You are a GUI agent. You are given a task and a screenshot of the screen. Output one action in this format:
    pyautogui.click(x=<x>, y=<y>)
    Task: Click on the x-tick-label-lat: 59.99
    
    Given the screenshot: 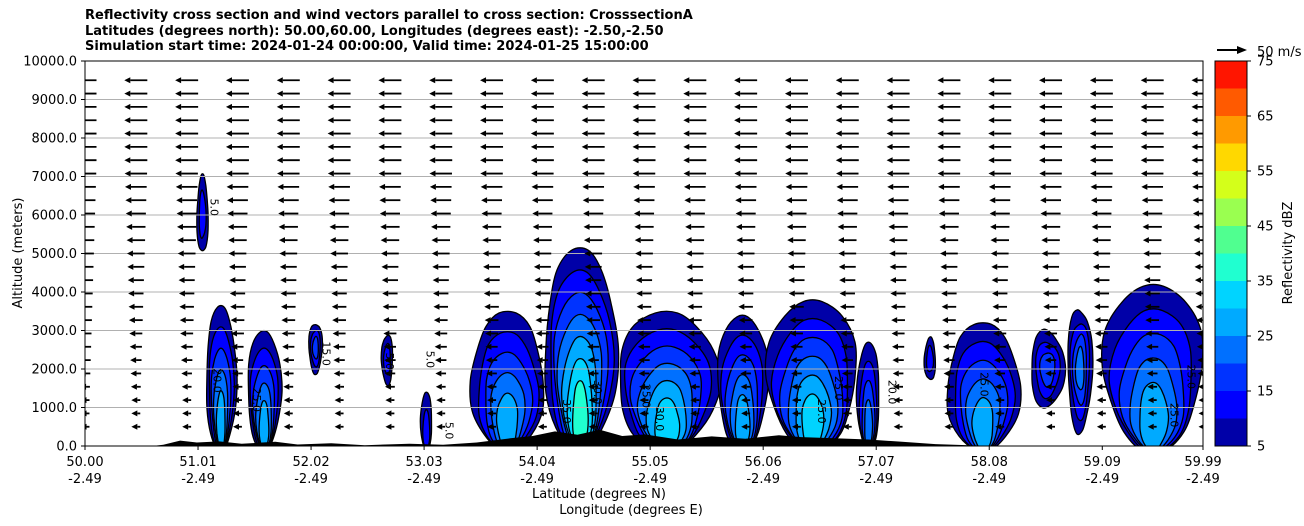 What is the action you would take?
    pyautogui.click(x=1202, y=462)
    